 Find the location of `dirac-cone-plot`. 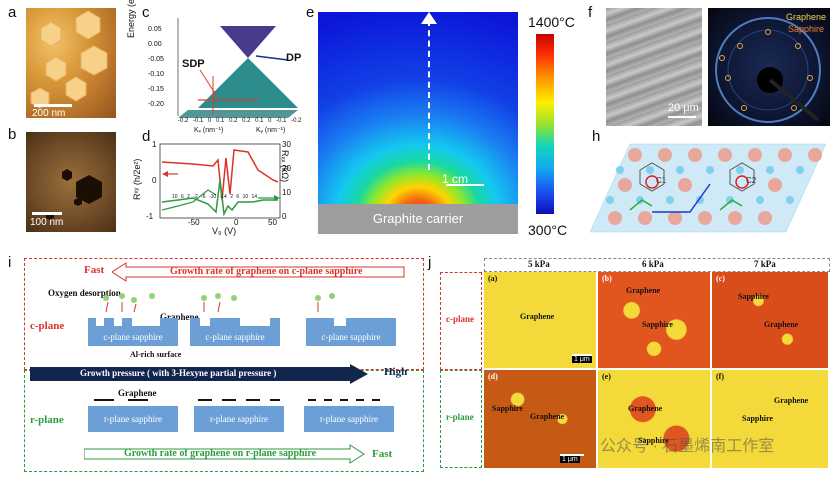

dirac-cone-plot is located at coordinates (237, 68).